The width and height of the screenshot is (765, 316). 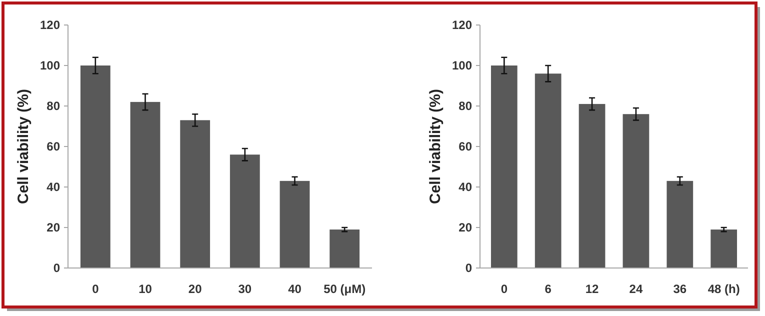 What do you see at coordinates (592, 289) in the screenshot?
I see `x-tick-label: 12` at bounding box center [592, 289].